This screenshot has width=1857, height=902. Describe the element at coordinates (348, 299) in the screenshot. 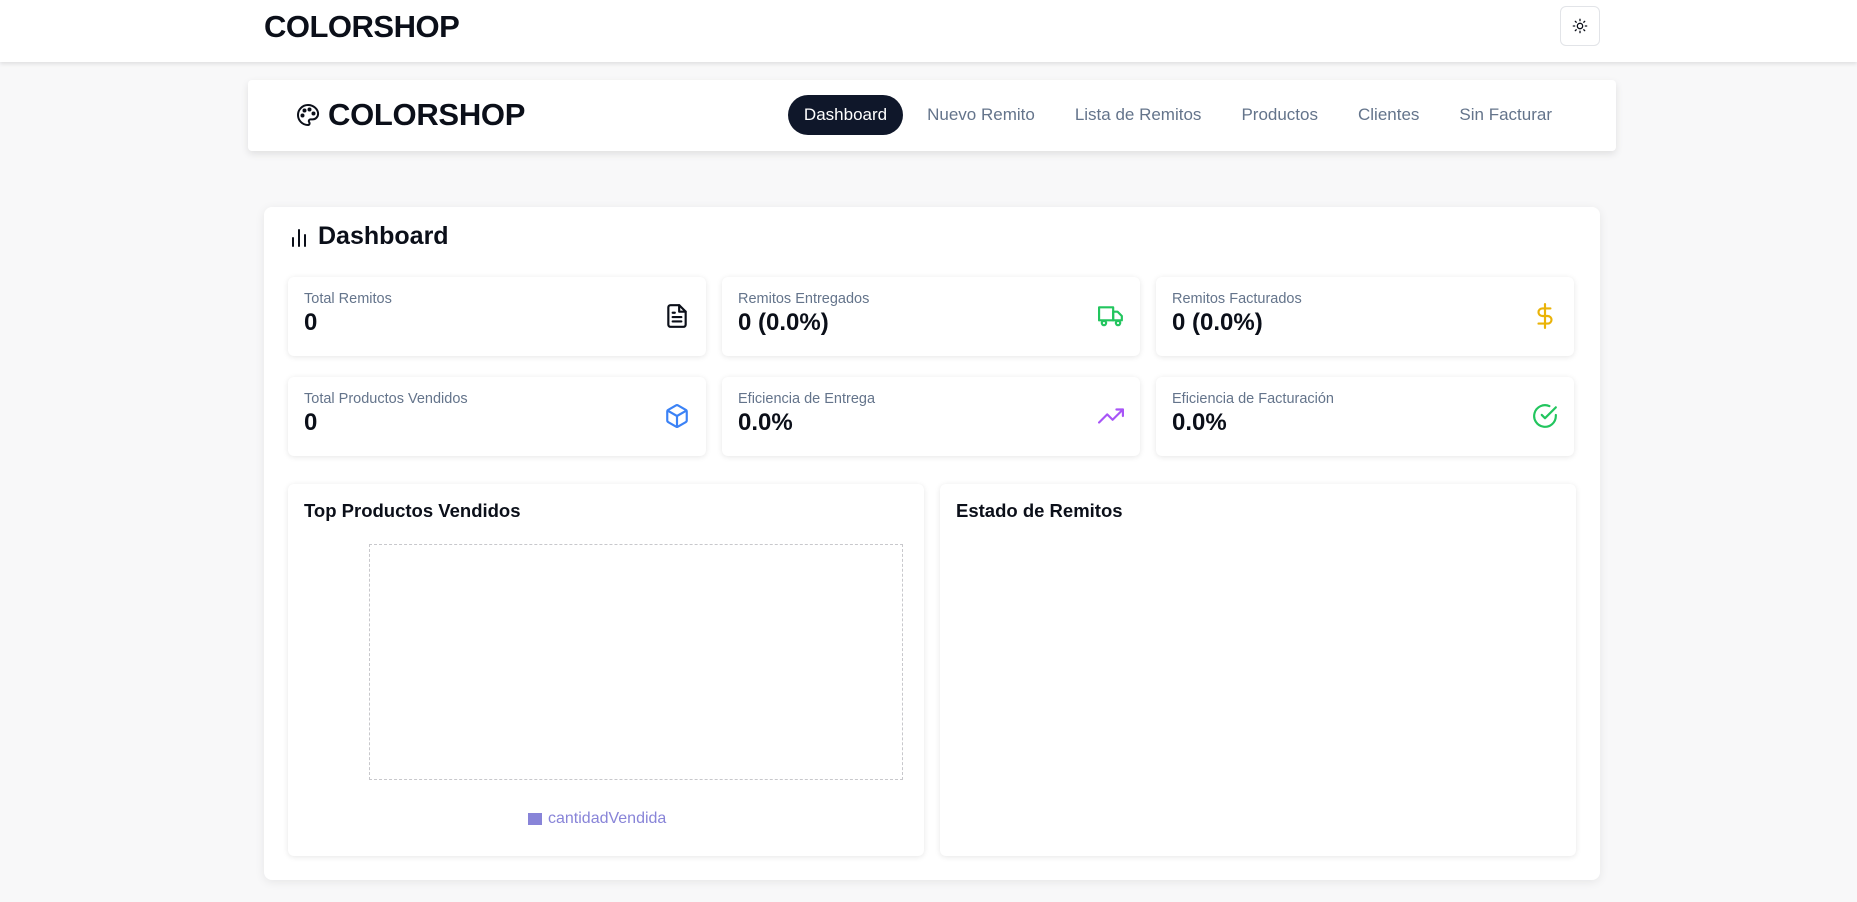

I see `stat-label: Total Remitos` at that location.